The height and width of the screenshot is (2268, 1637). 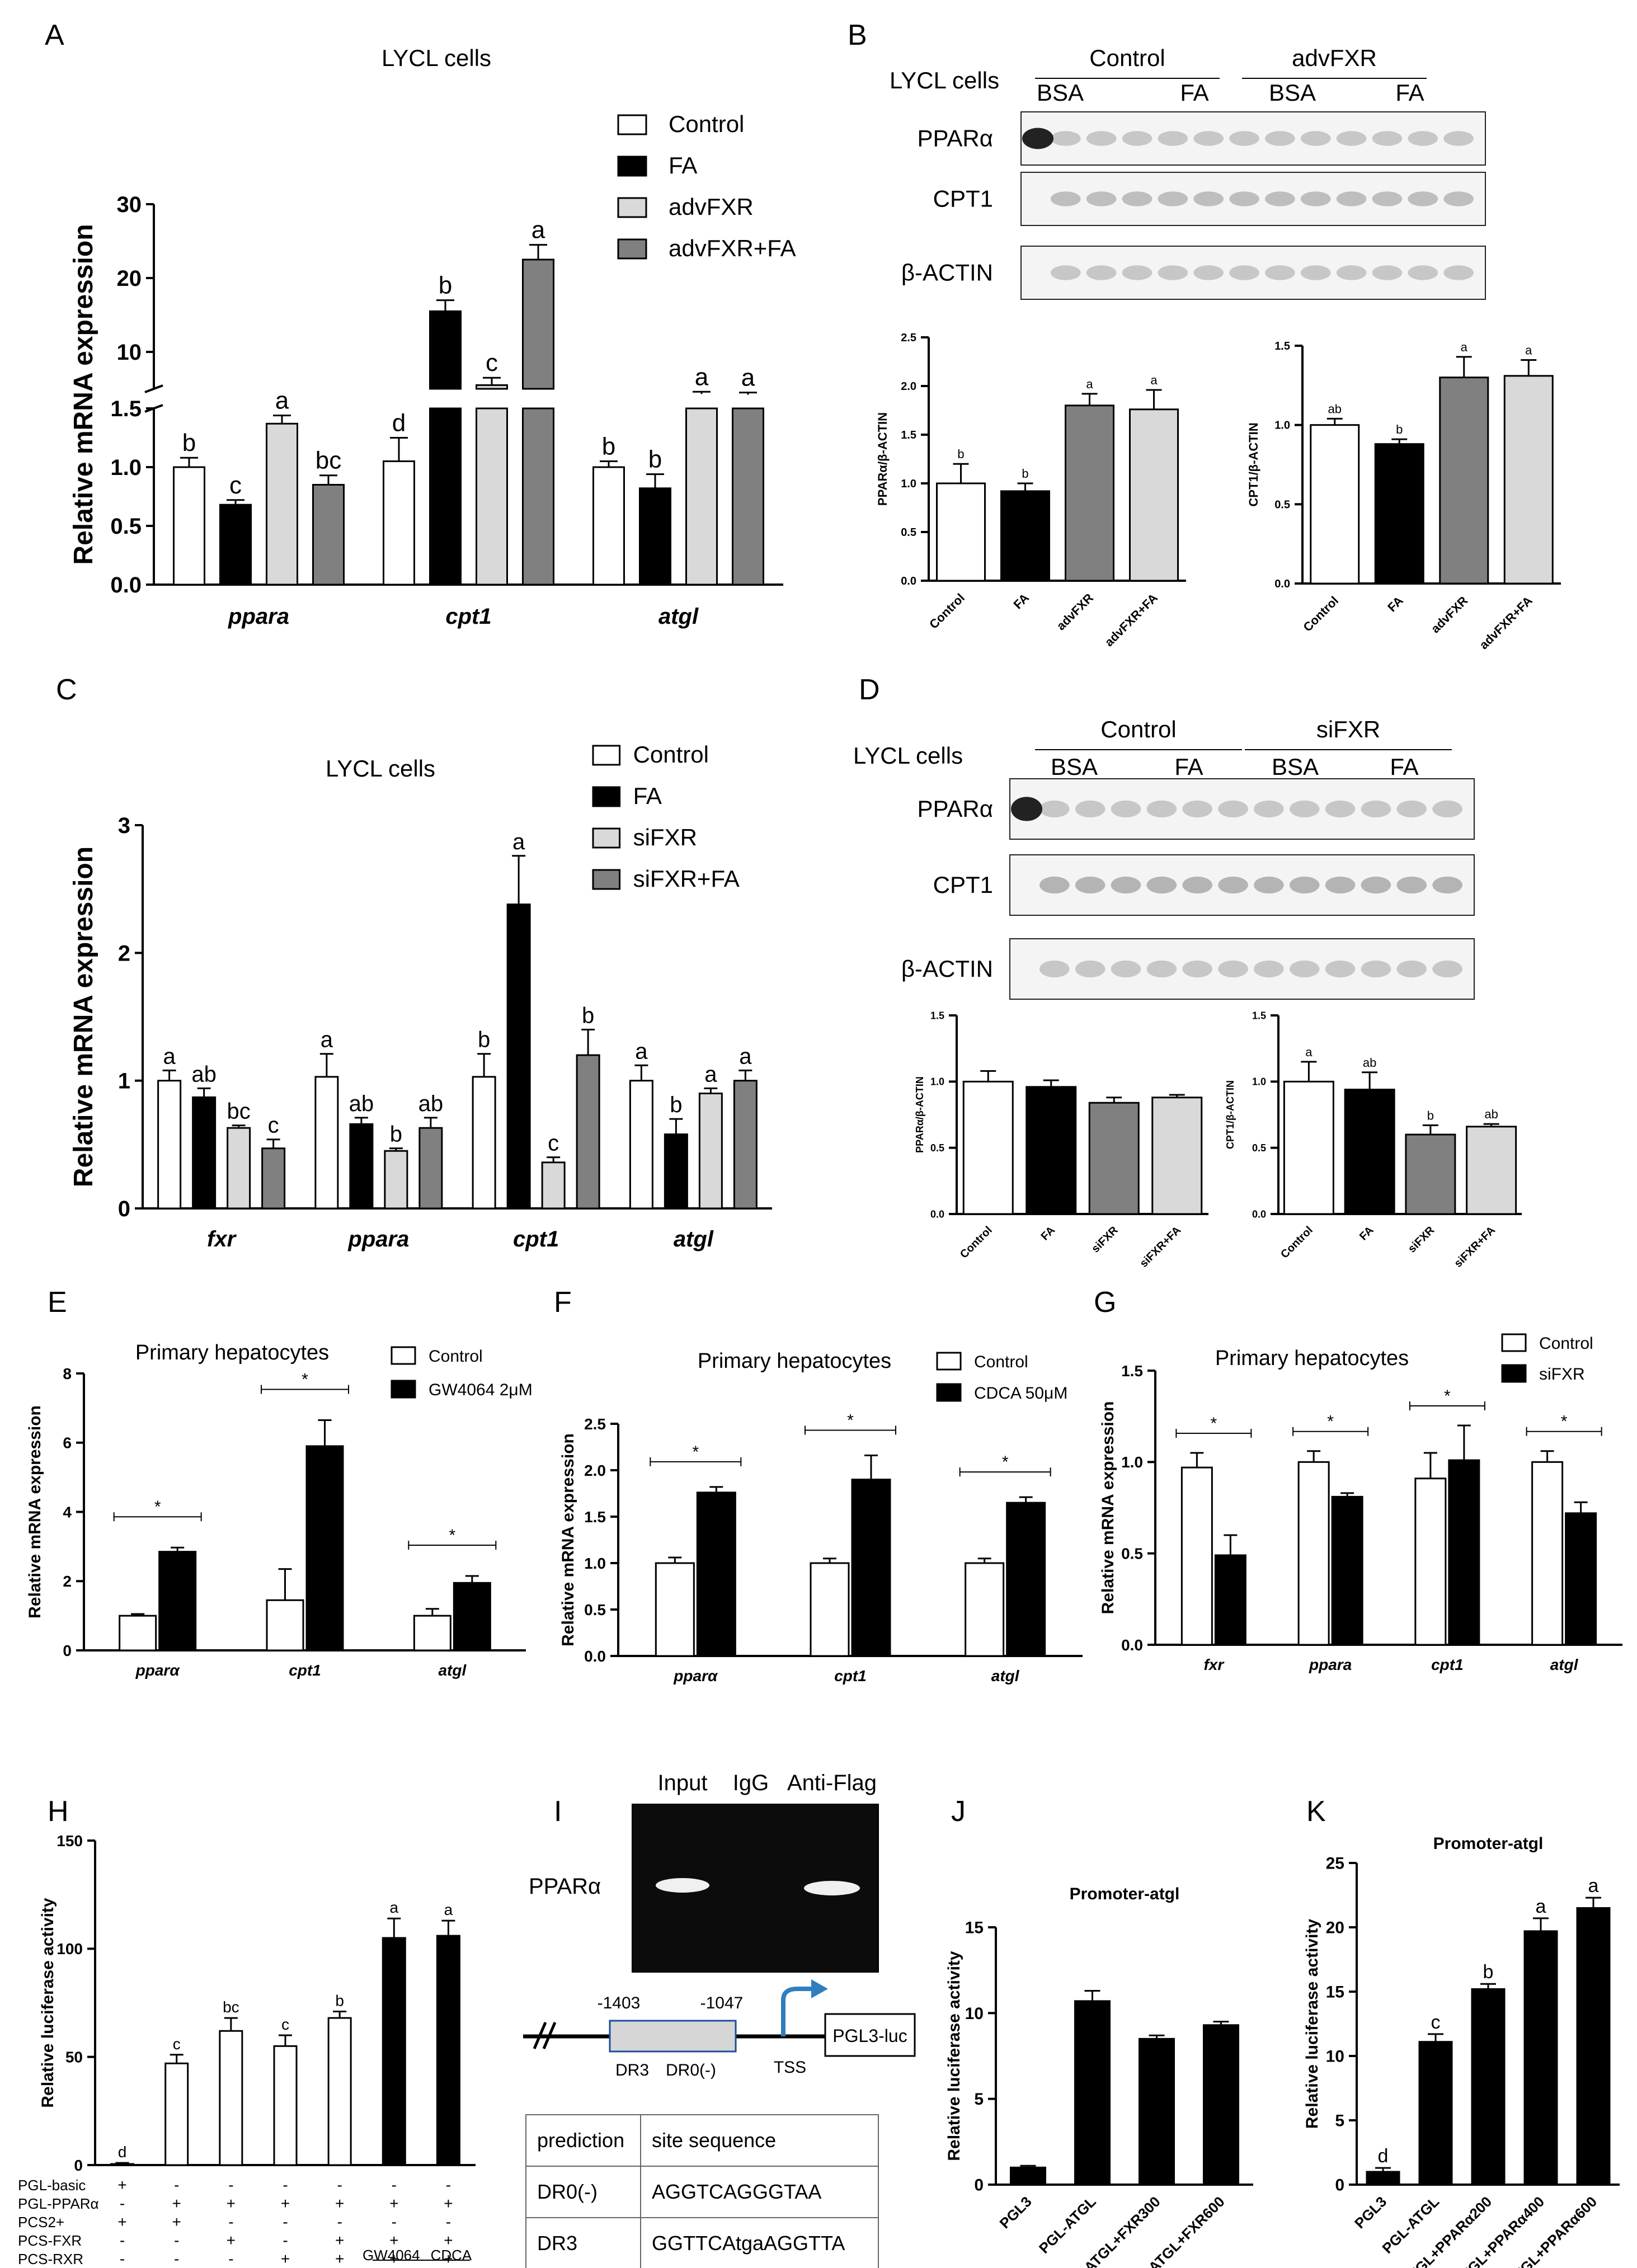 What do you see at coordinates (1335, 409) in the screenshot?
I see `chart-b2-sig-letter: ab` at bounding box center [1335, 409].